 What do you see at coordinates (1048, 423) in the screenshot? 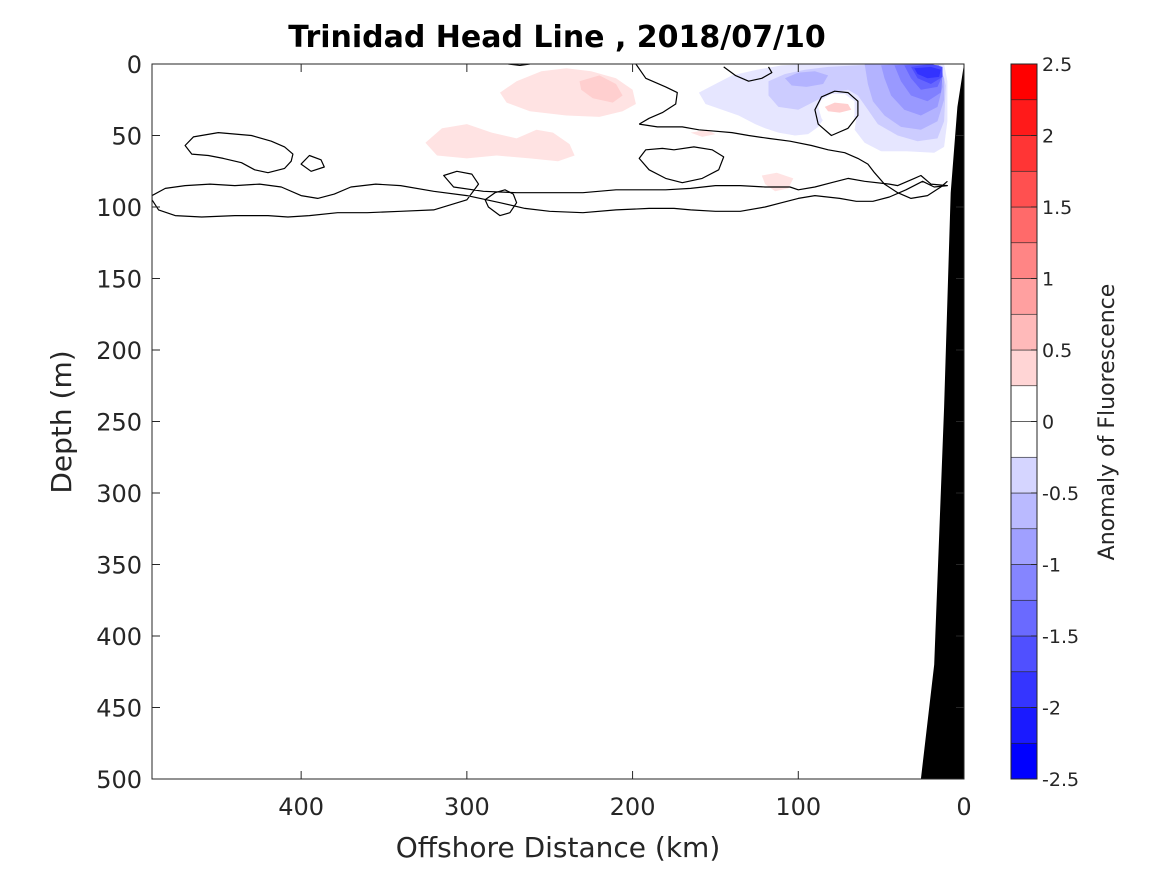
I see `colorbar-tick-label: 0` at bounding box center [1048, 423].